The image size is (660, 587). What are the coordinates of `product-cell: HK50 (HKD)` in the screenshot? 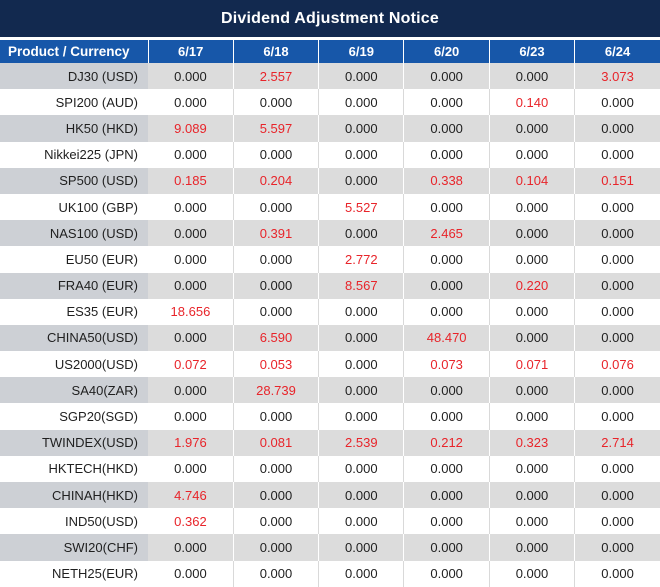 It's located at (74, 128).